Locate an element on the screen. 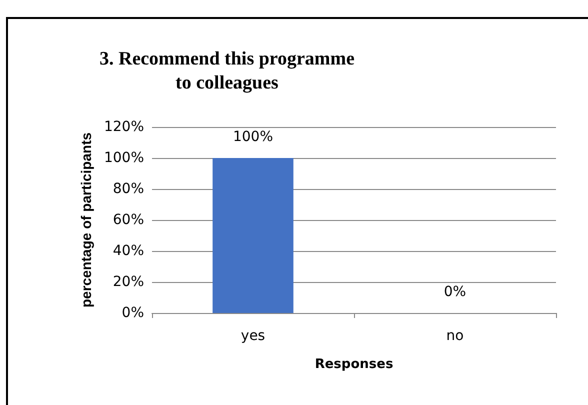  data-label: 100% is located at coordinates (253, 137).